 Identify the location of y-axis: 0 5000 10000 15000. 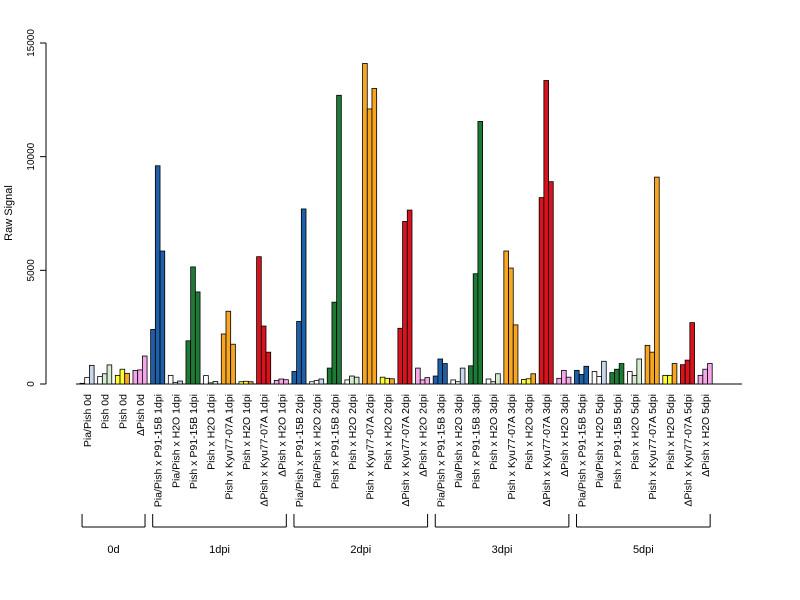
(36, 208).